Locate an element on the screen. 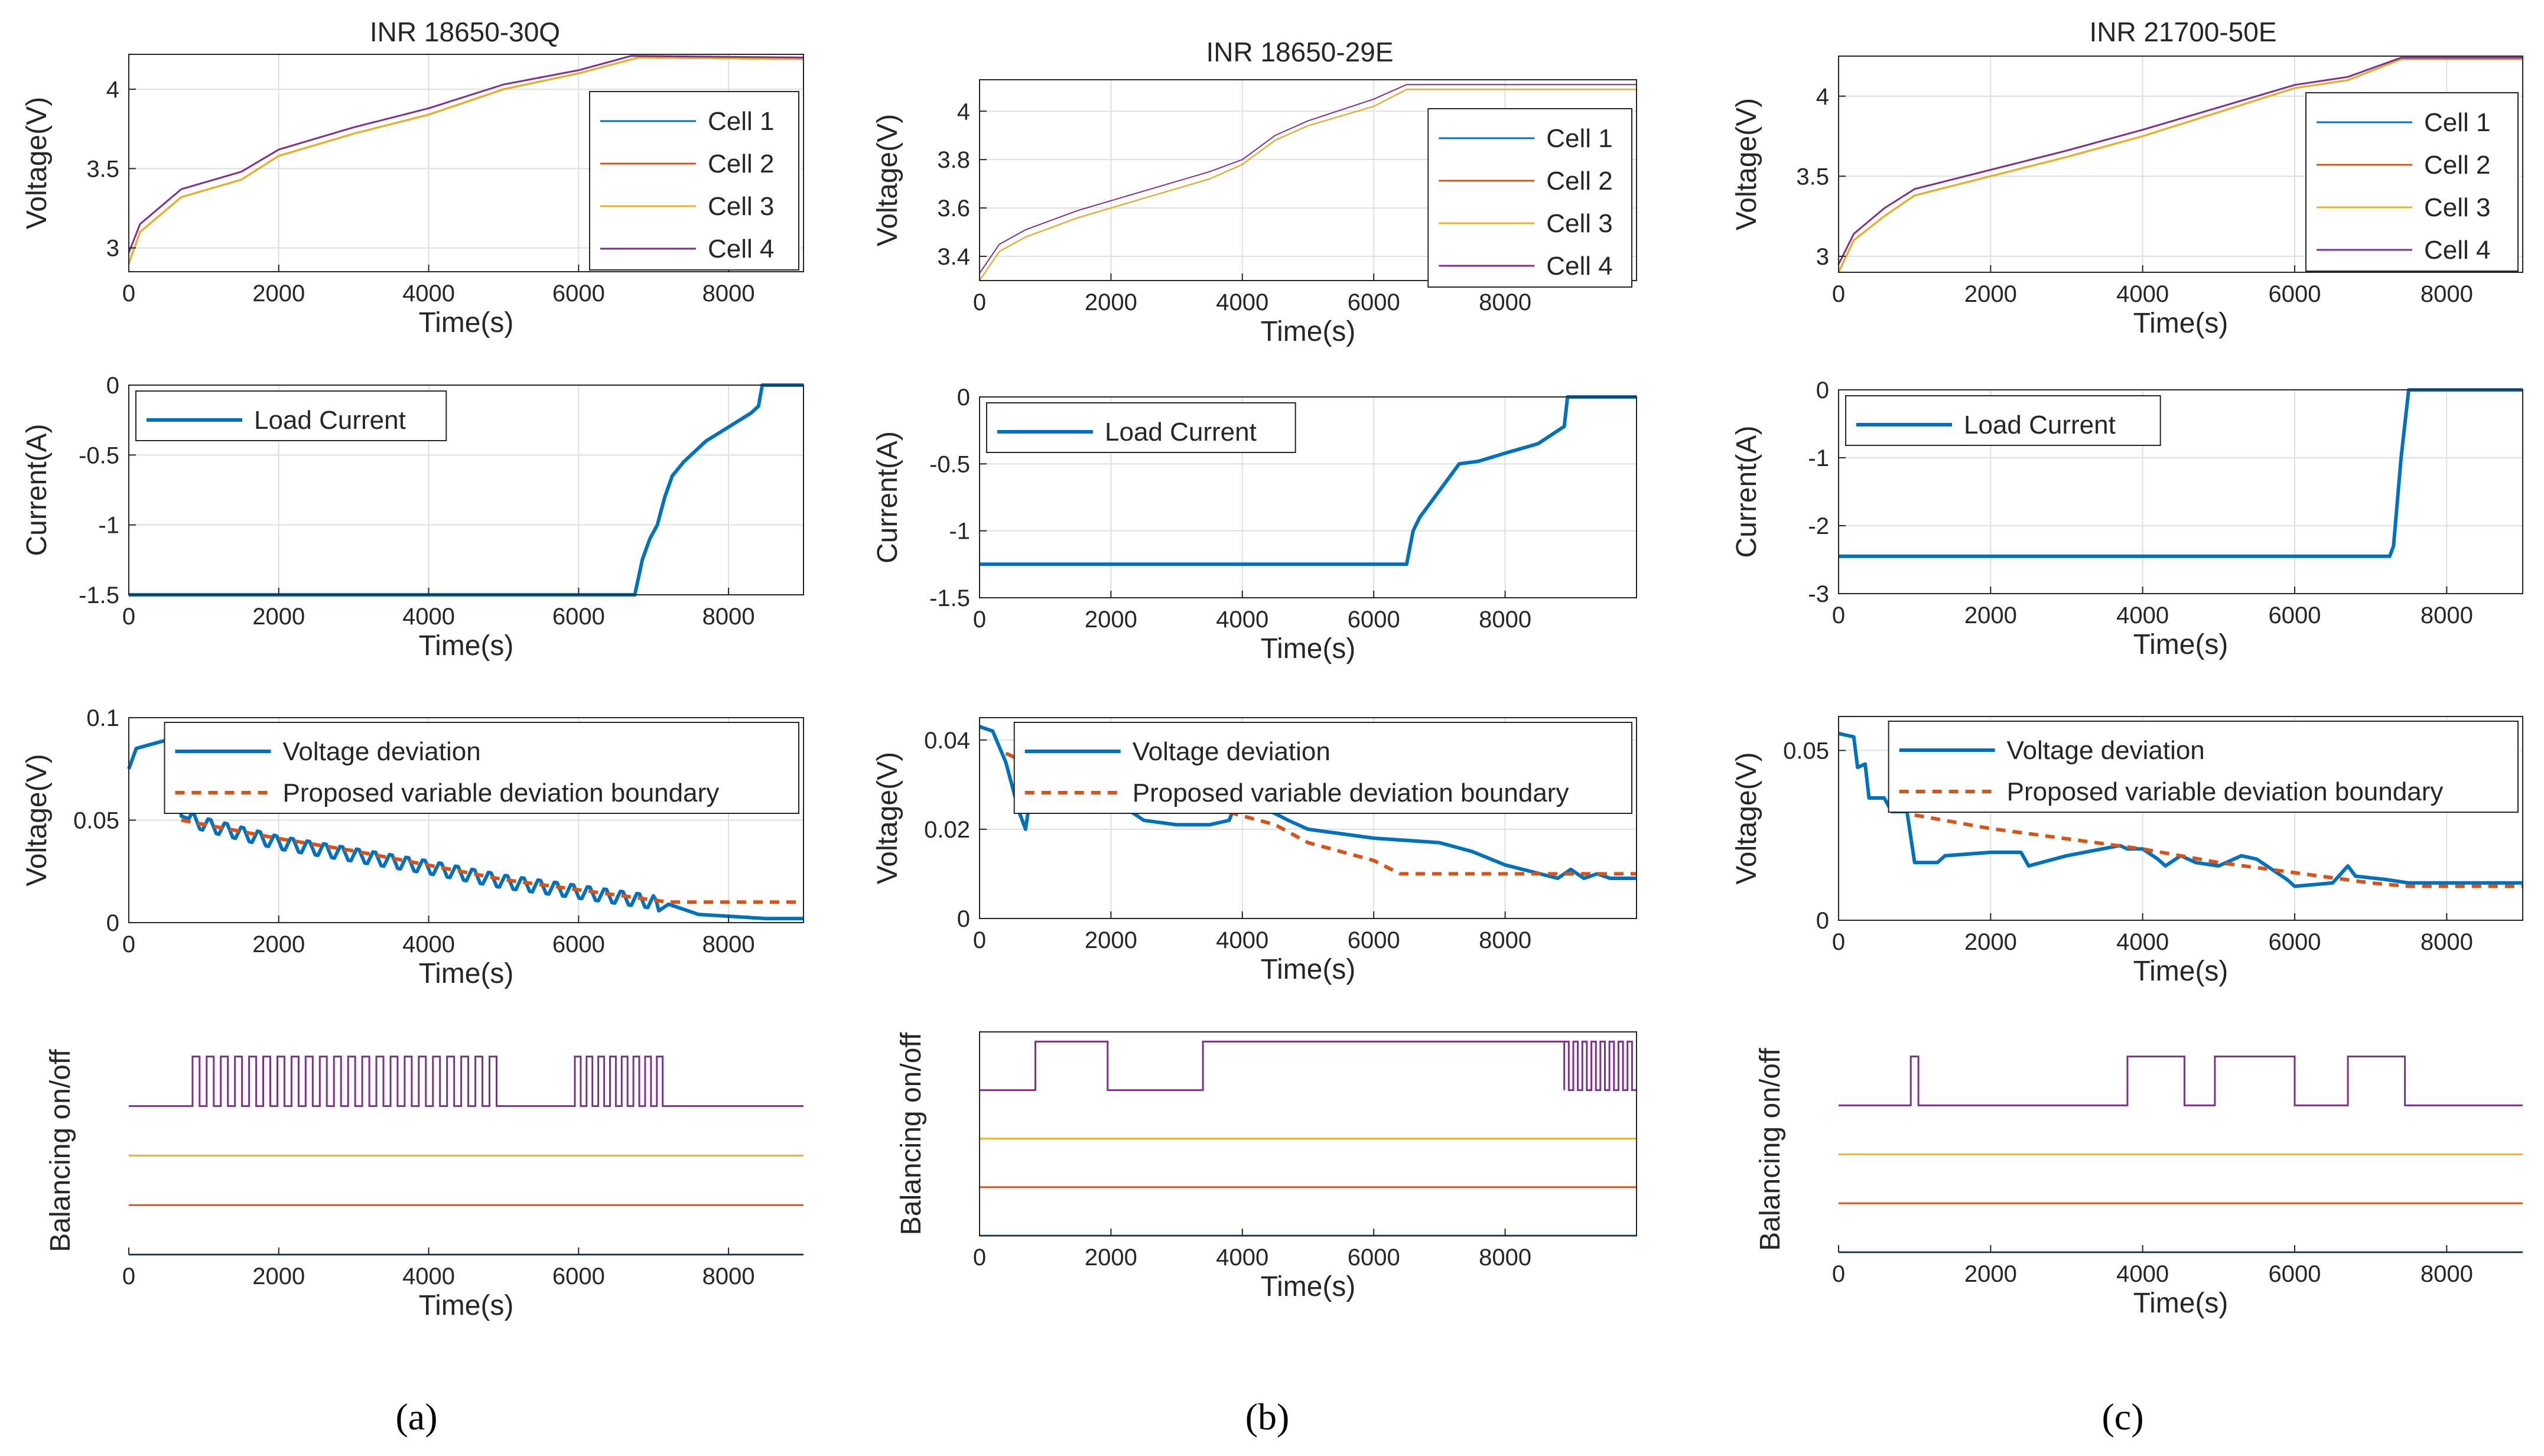  y-tick-label: 0.04 is located at coordinates (947, 741).